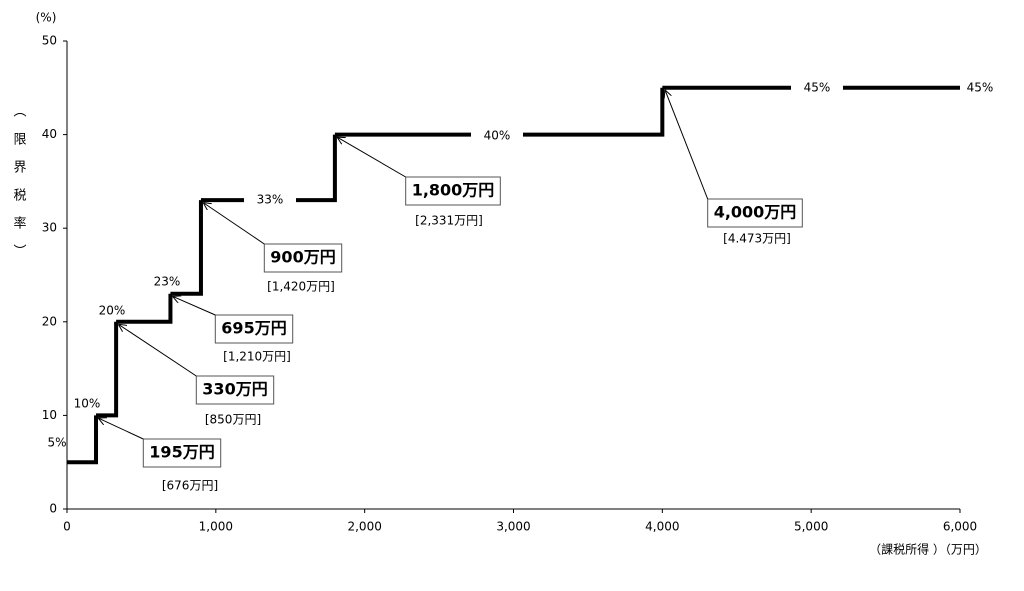  I want to click on y-tick-label: 0, so click(53, 509).